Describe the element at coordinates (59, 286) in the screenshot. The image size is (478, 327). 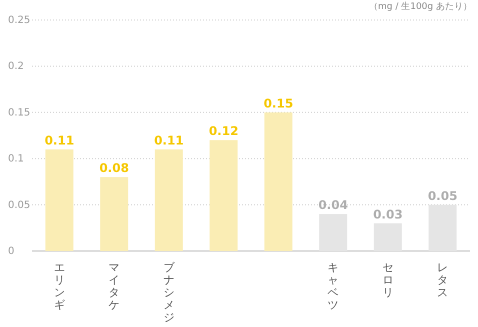
I see `x-tick-label: エリンギ` at that location.